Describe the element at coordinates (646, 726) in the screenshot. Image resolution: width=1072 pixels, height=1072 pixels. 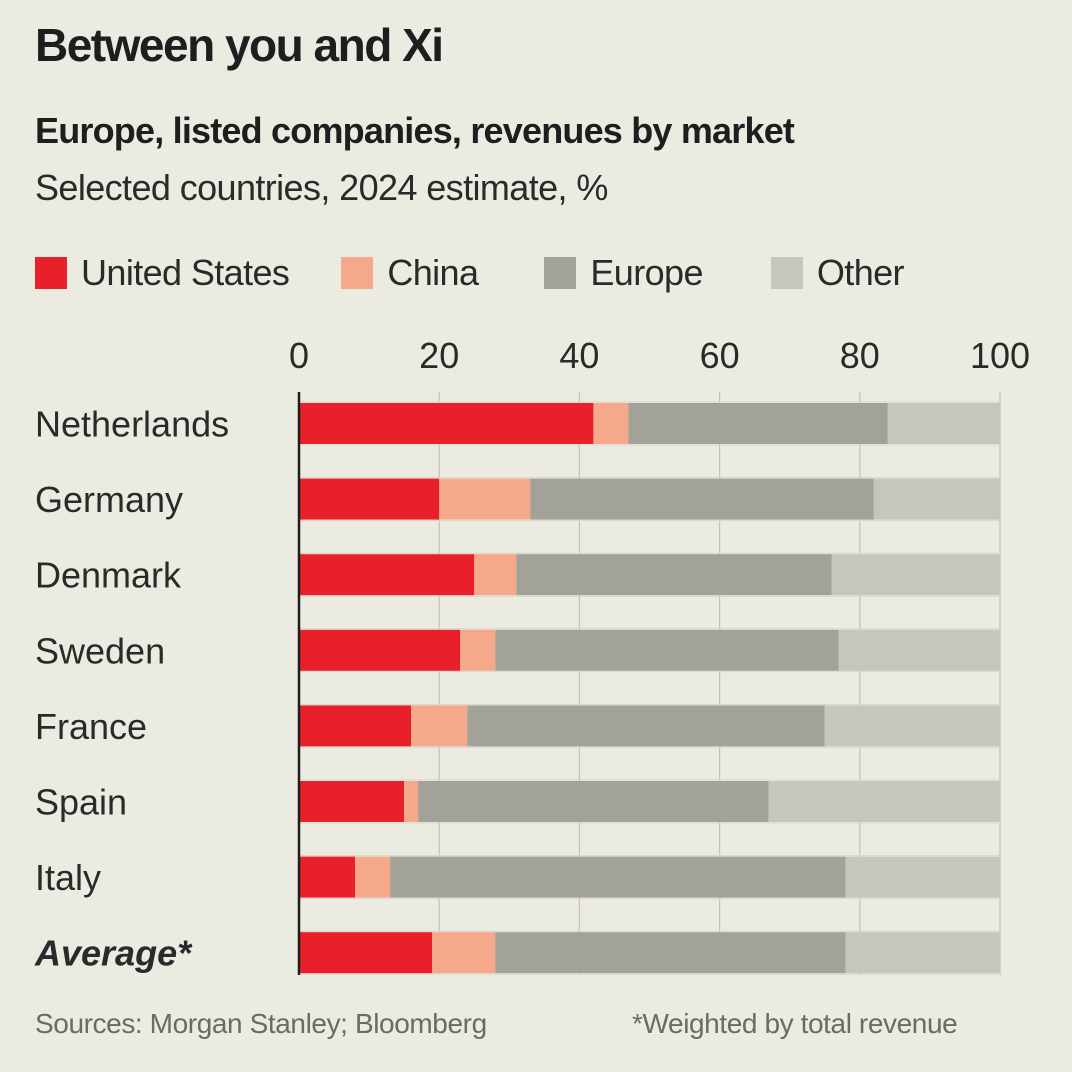
I see `bar-france-europe` at that location.